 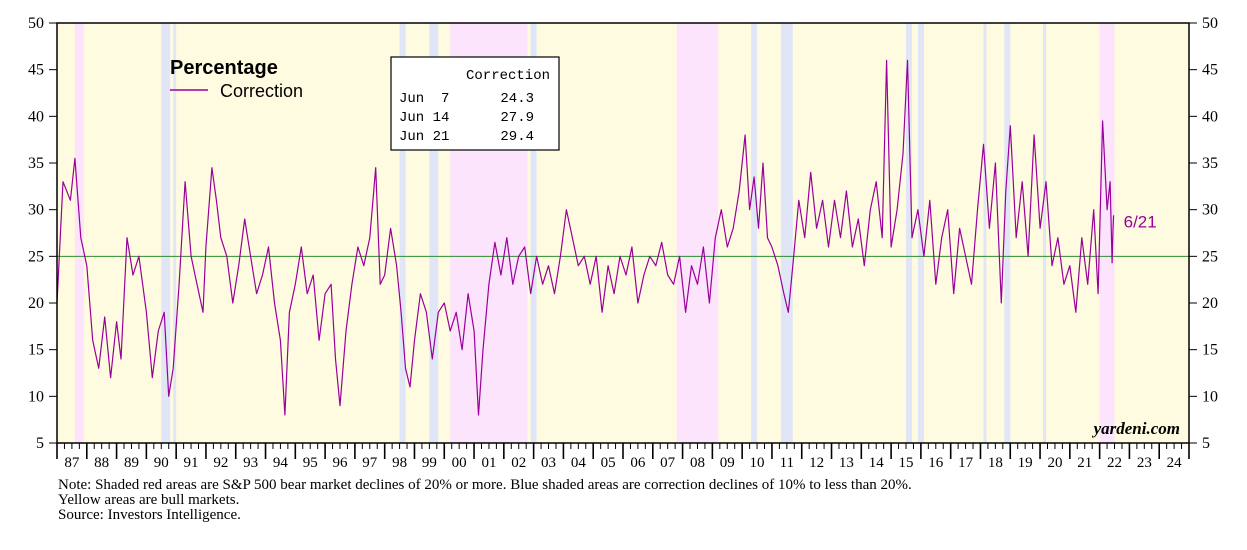 What do you see at coordinates (1144, 463) in the screenshot?
I see `x-tick-label: 23` at bounding box center [1144, 463].